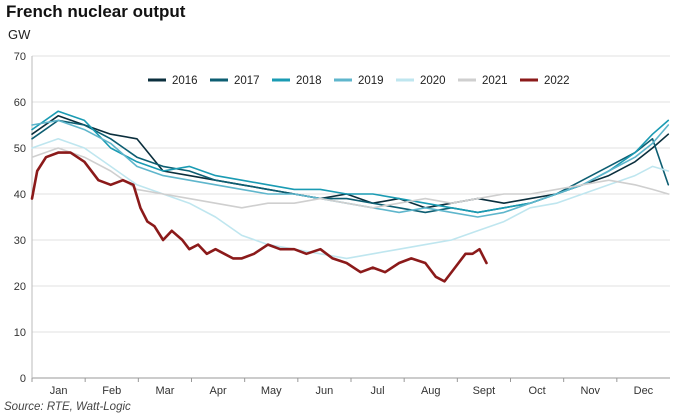  What do you see at coordinates (590, 391) in the screenshot?
I see `x-tick-label: Nov` at bounding box center [590, 391].